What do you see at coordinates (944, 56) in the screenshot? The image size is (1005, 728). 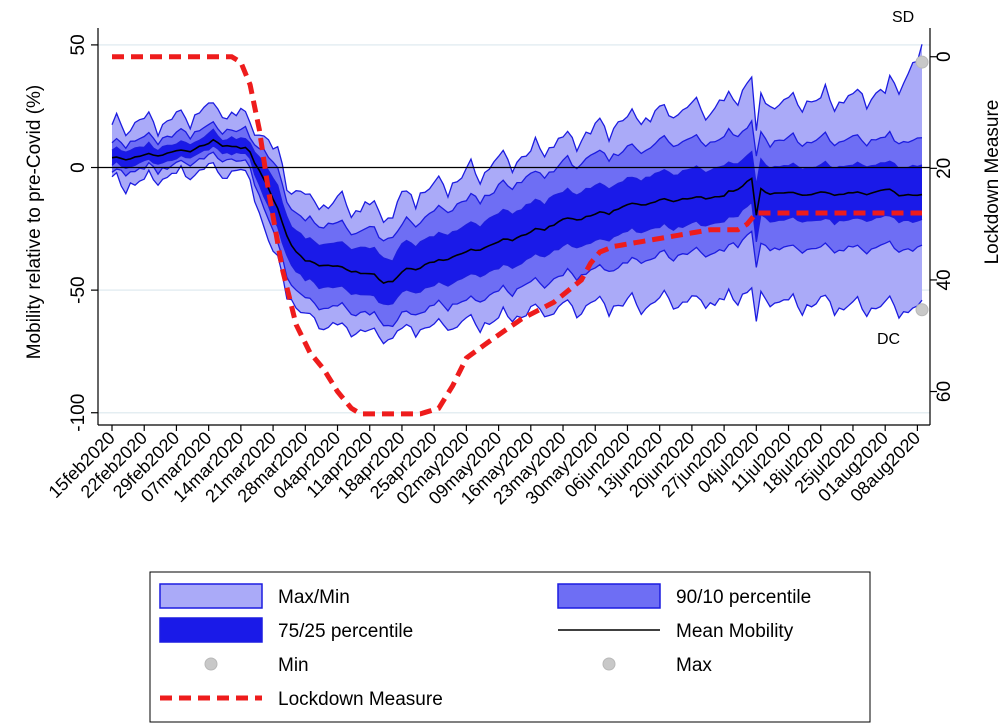 I see `y2-tick-label: 0` at bounding box center [944, 56].